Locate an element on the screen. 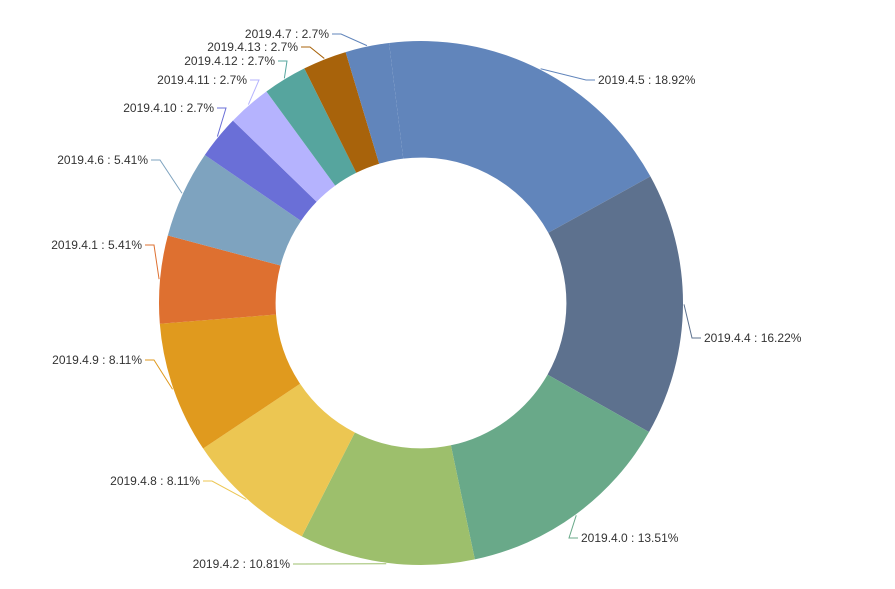 This screenshot has width=895, height=589. slice-2019.4.12 is located at coordinates (311, 127).